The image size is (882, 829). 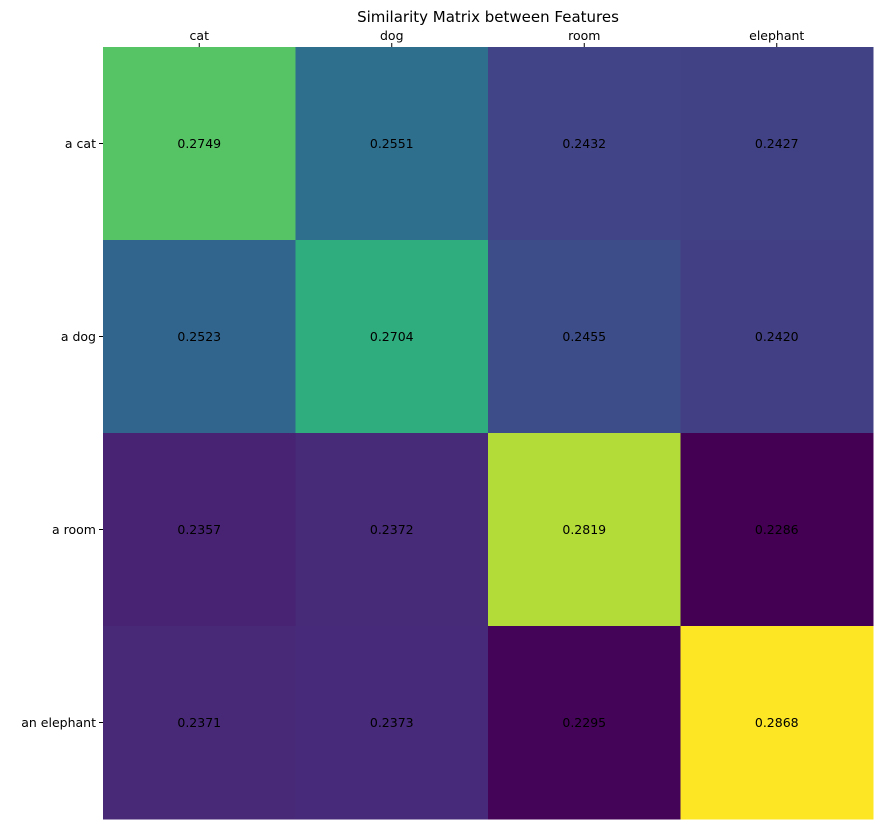 I want to click on cell-value-label: 0.2455, so click(x=584, y=336).